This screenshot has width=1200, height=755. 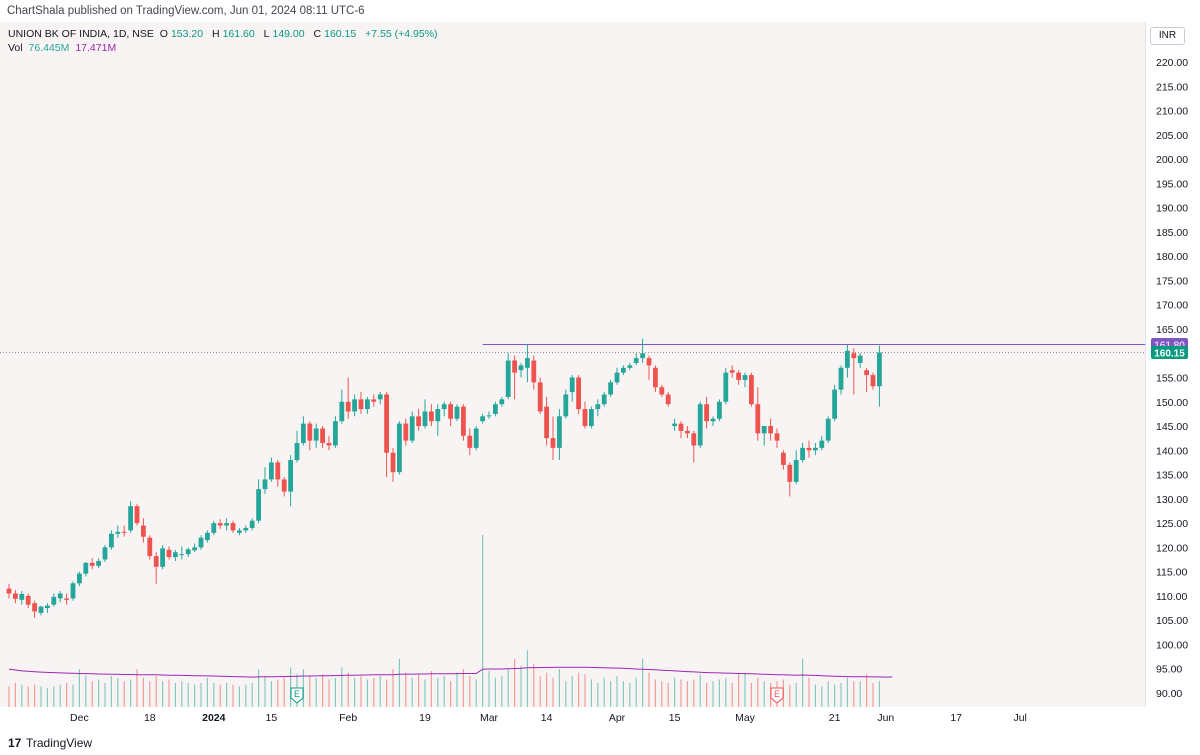 I want to click on last-price-badge, so click(x=1169, y=353).